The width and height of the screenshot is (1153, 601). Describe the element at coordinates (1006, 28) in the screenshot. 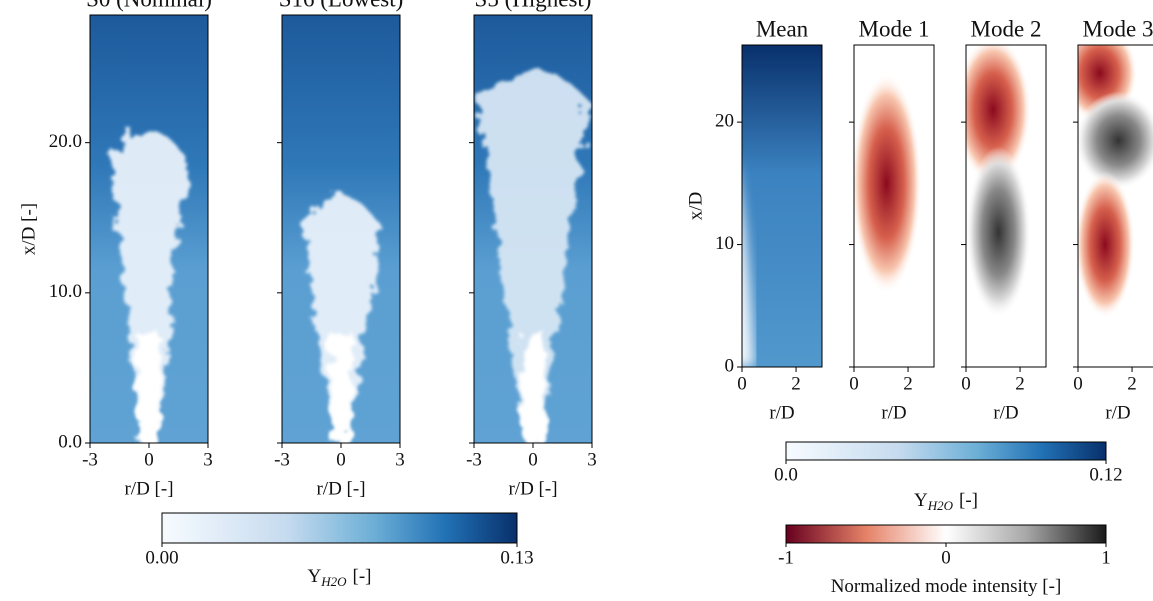

I see `panel-title: Mode 2` at that location.